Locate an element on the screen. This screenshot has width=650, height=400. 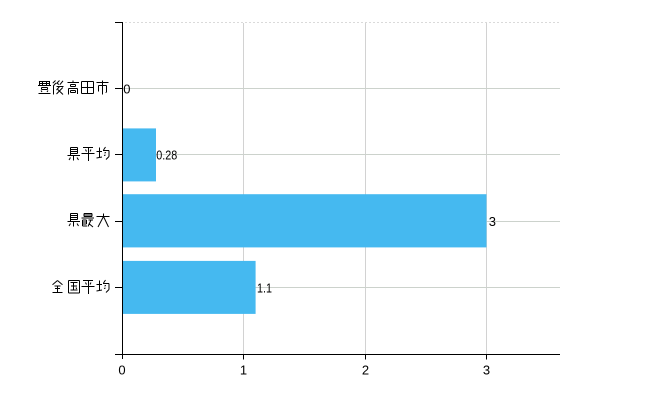
svg-text: 2 is located at coordinates (365, 370).